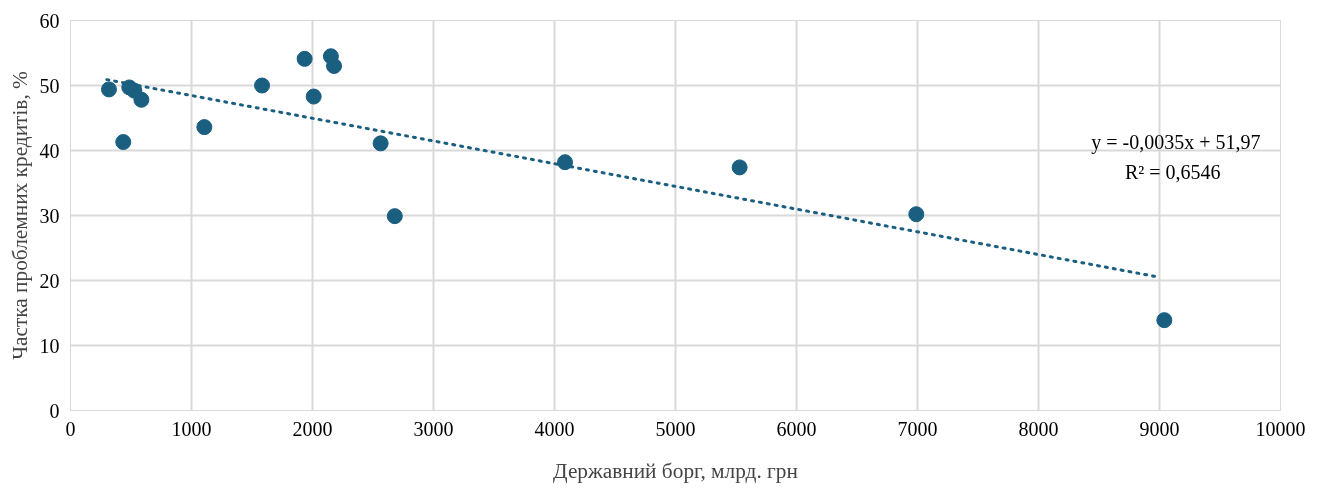  What do you see at coordinates (1280, 428) in the screenshot?
I see `x-tick-label: 10000` at bounding box center [1280, 428].